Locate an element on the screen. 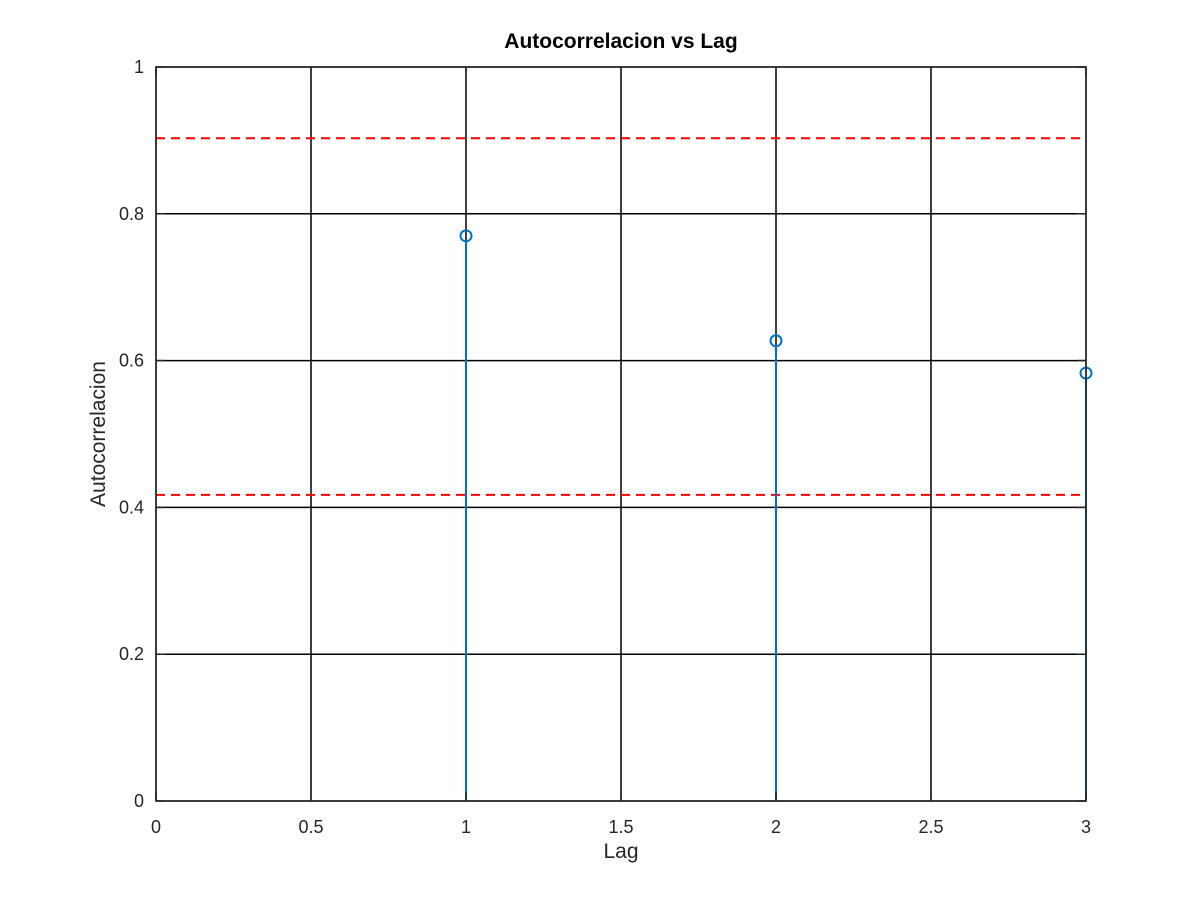 This screenshot has height=900, width=1200. y-tick-label: 0.2 is located at coordinates (131, 654).